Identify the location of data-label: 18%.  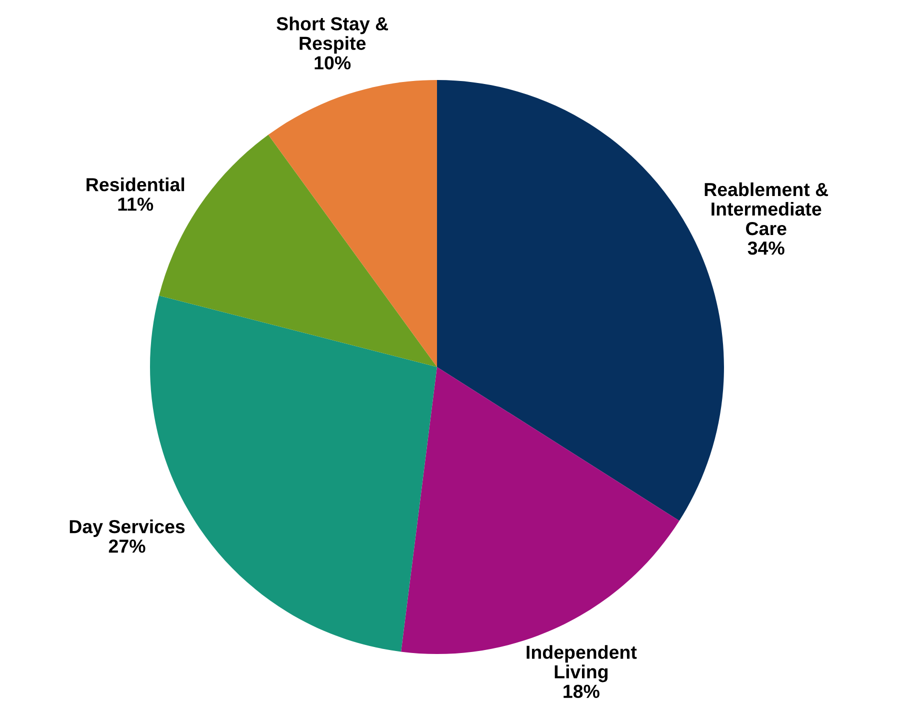
(582, 691).